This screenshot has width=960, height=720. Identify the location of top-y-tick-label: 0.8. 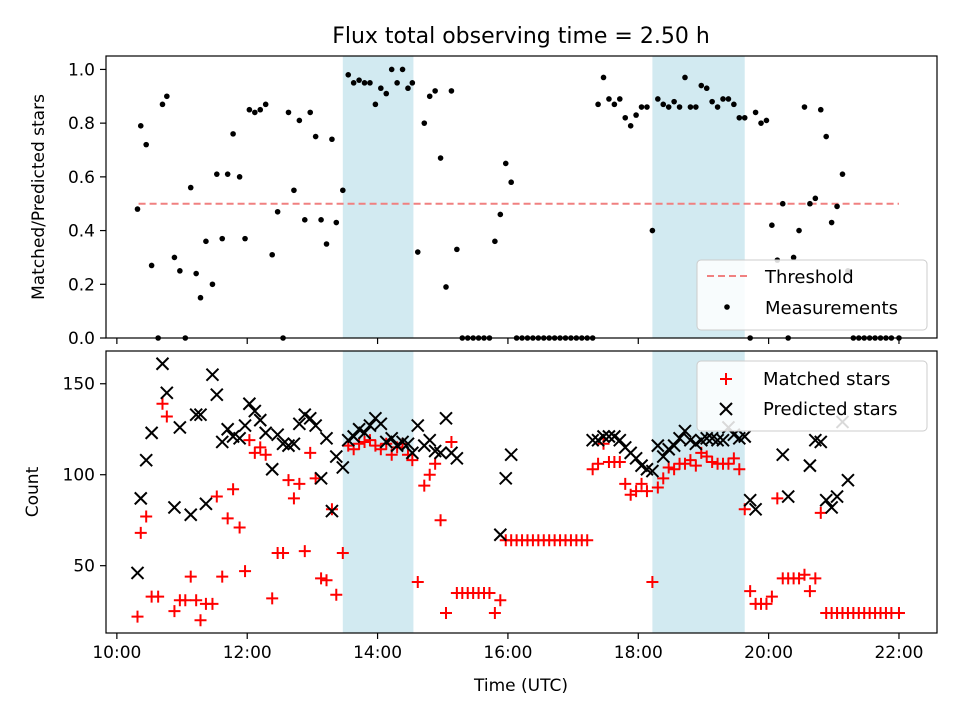
(81, 124).